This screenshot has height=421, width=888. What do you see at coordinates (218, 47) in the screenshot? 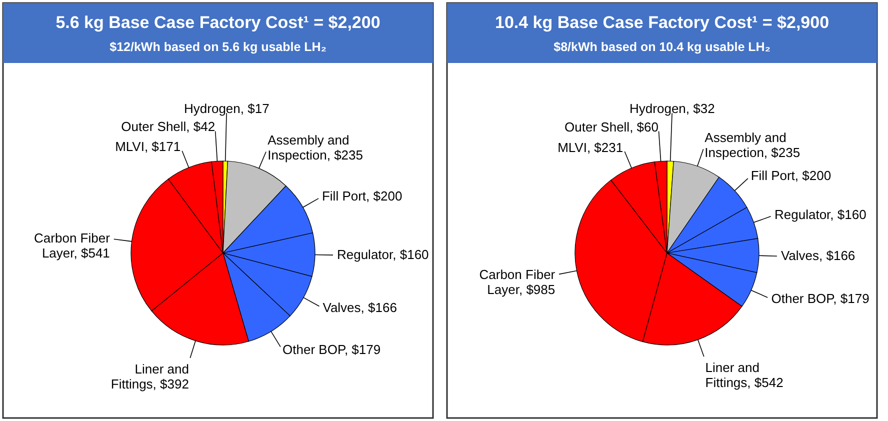
I see `chart-subtitle: $12/kWh based on 5.6 kg usable LH₂` at bounding box center [218, 47].